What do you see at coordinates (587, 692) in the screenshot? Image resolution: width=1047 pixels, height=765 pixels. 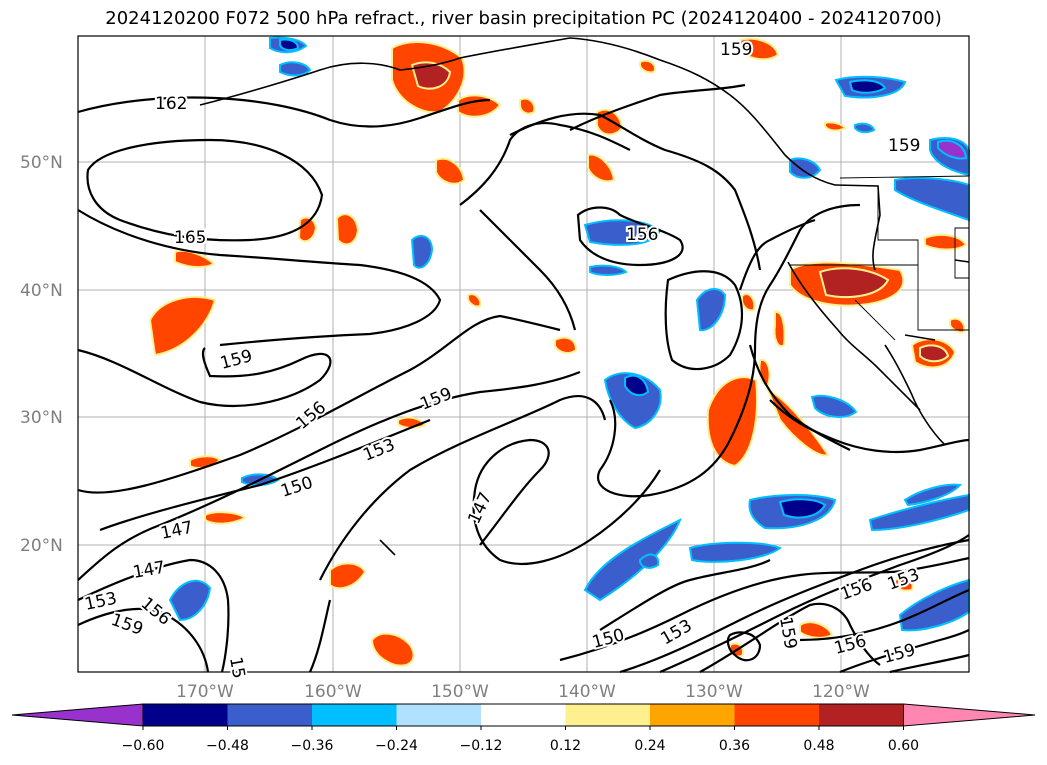 I see `lon-label: 140°W` at bounding box center [587, 692].